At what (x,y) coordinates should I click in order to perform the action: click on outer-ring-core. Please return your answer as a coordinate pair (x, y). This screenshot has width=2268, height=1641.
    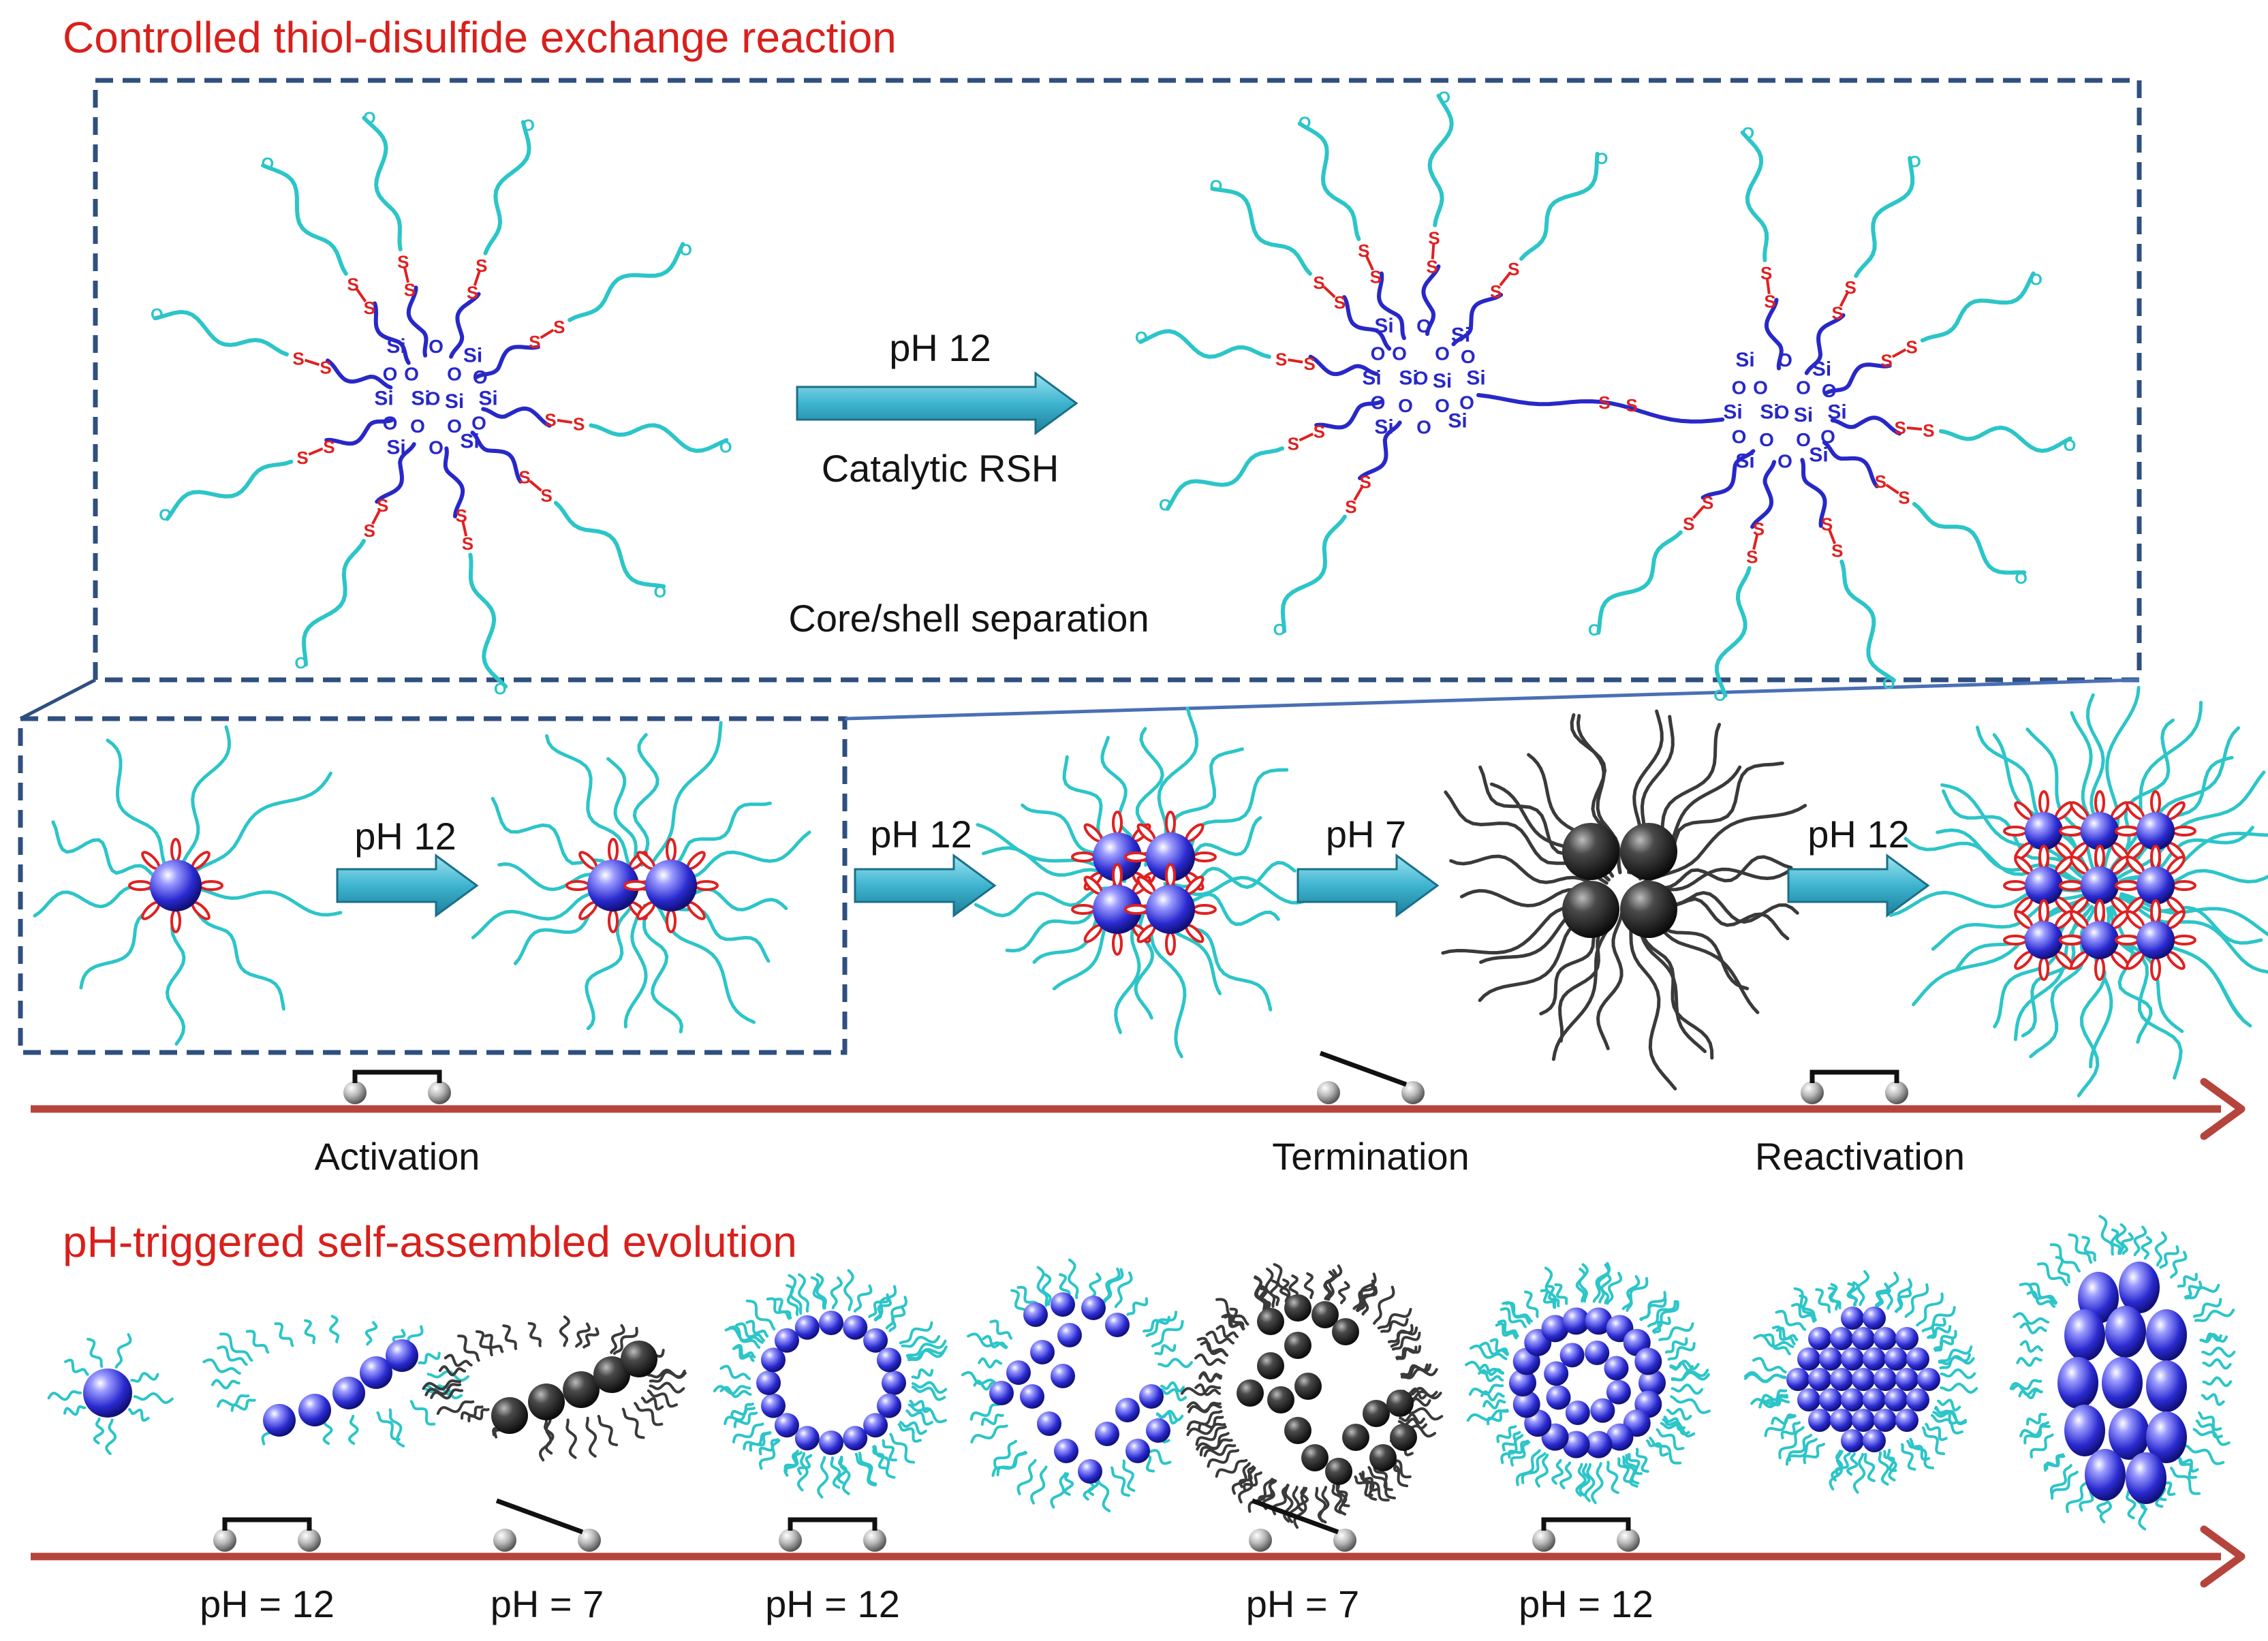
    Looking at the image, I should click on (1522, 1382).